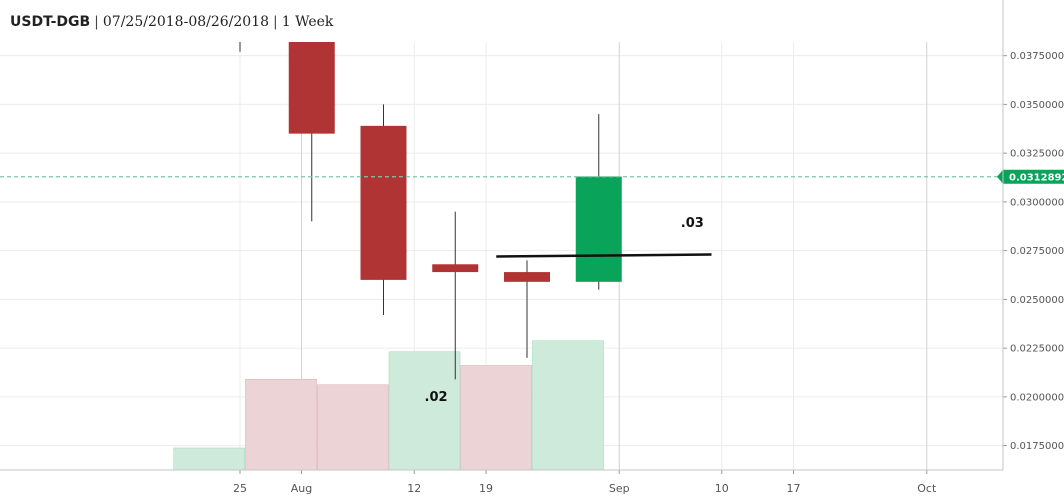  I want to click on last-price-tag, so click(1030, 176).